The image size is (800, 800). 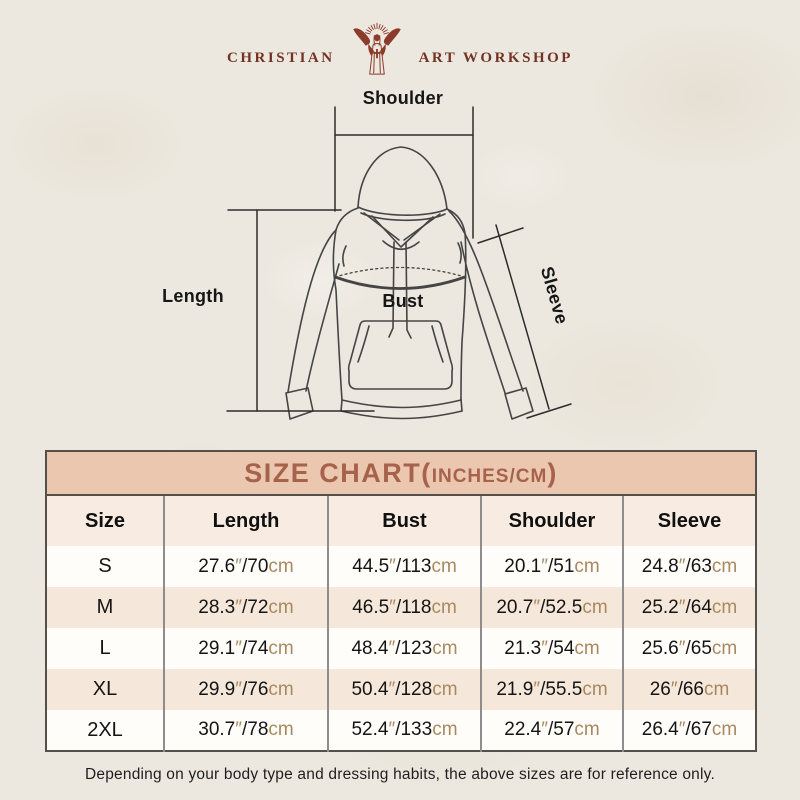 I want to click on bust-measurement: 48.4″/123cm, so click(x=404, y=648).